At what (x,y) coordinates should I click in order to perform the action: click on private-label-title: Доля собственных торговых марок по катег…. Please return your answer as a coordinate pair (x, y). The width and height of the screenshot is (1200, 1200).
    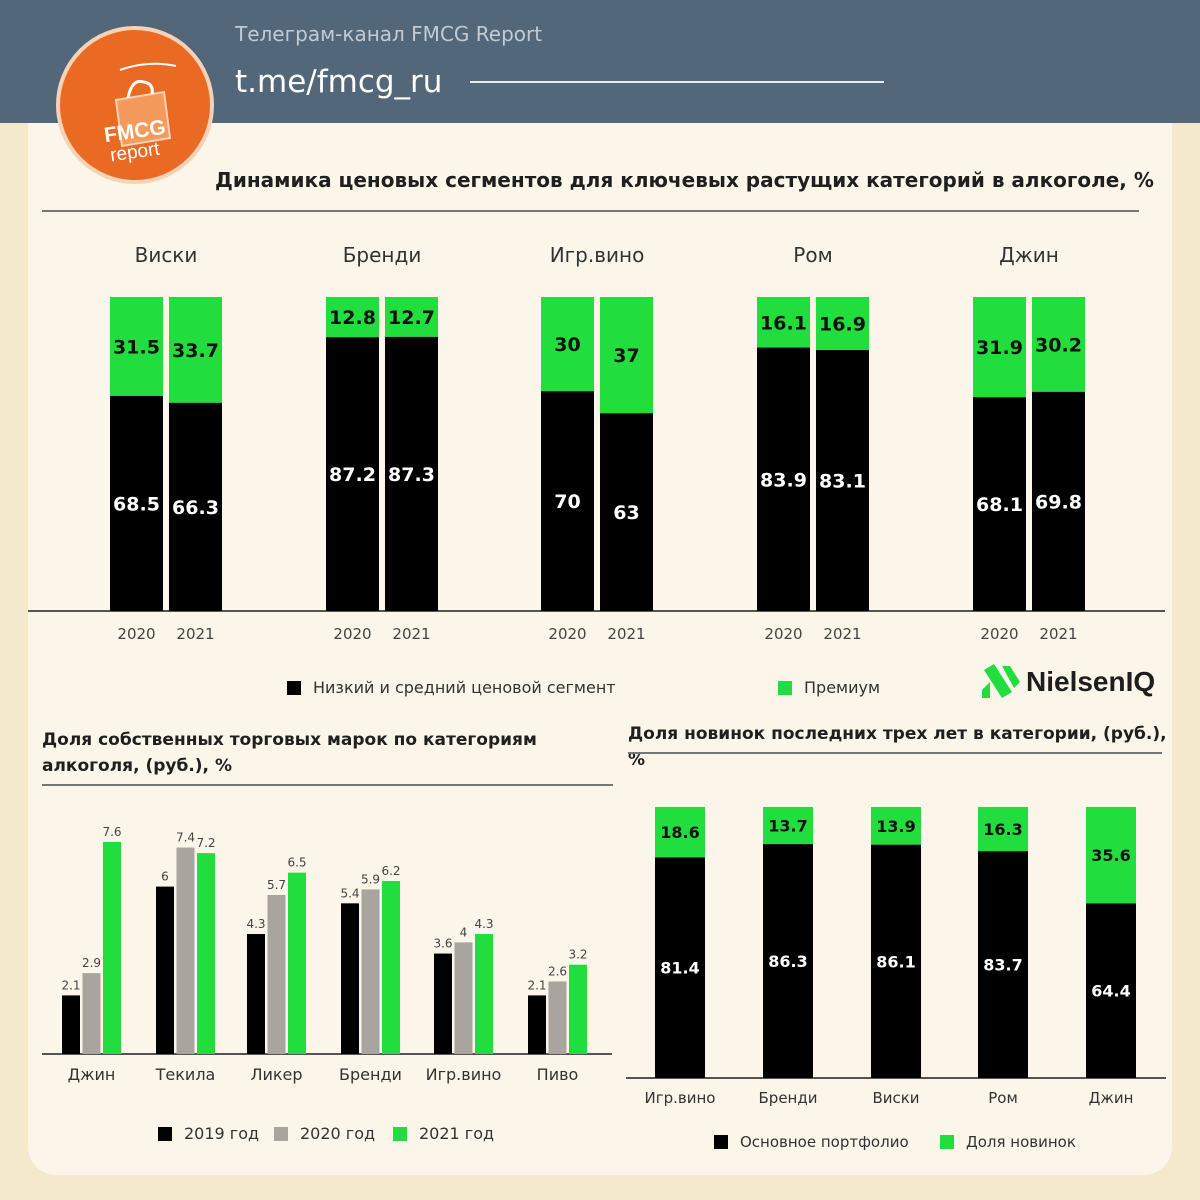
    Looking at the image, I should click on (289, 753).